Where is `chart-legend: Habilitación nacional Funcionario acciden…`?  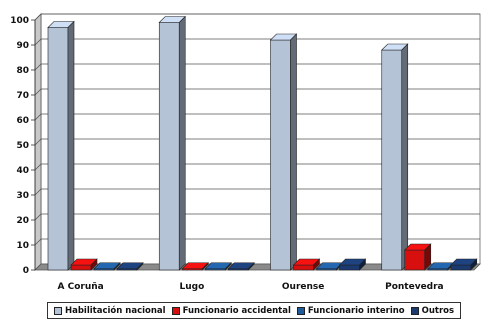
chart-legend: Habilitación nacional Funcionario acciden… is located at coordinates (254, 310).